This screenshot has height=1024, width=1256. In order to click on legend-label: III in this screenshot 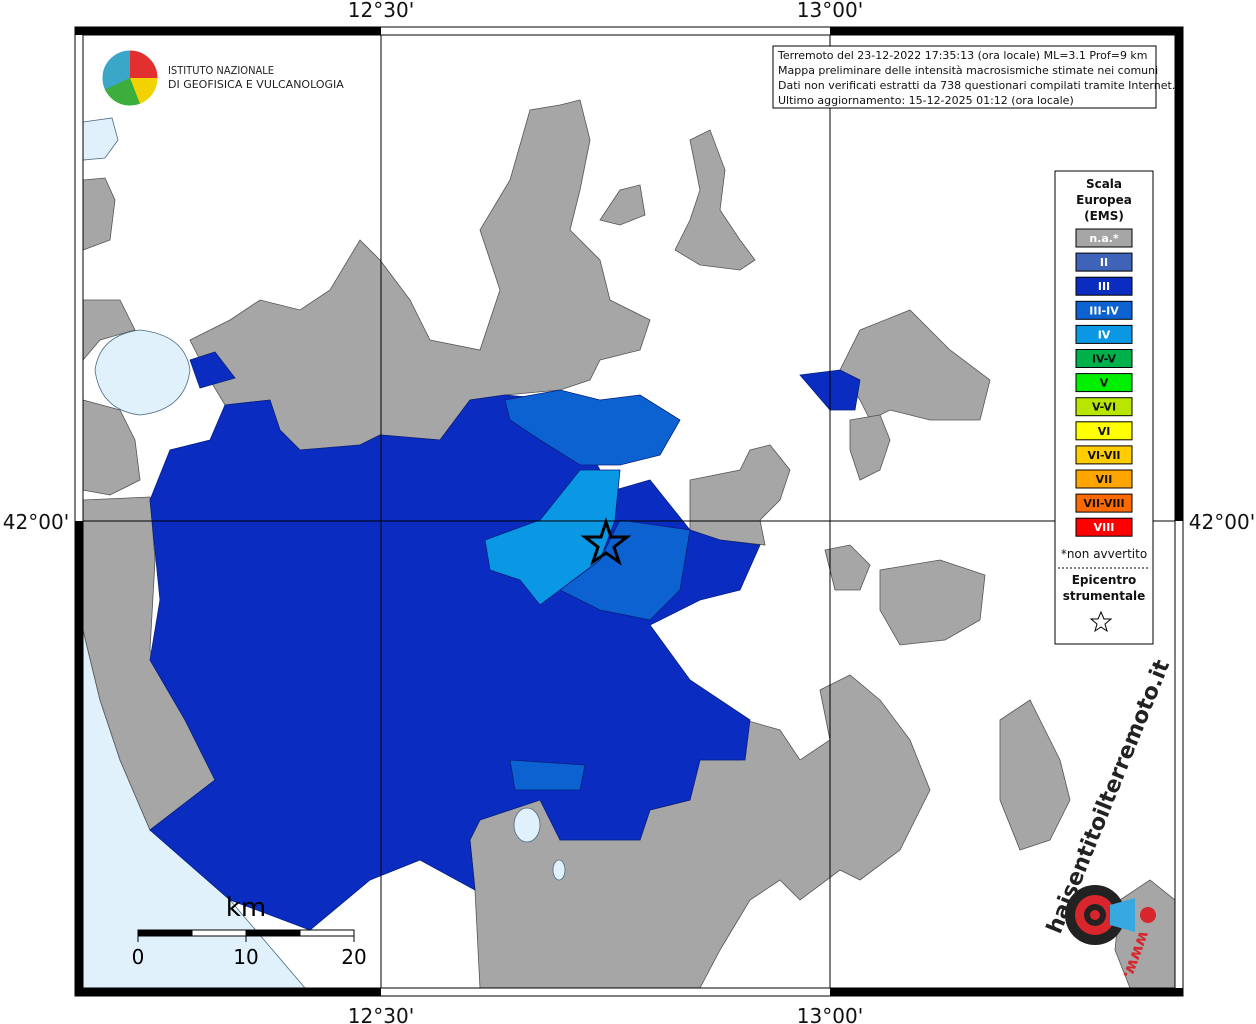, I will do `click(1104, 286)`.